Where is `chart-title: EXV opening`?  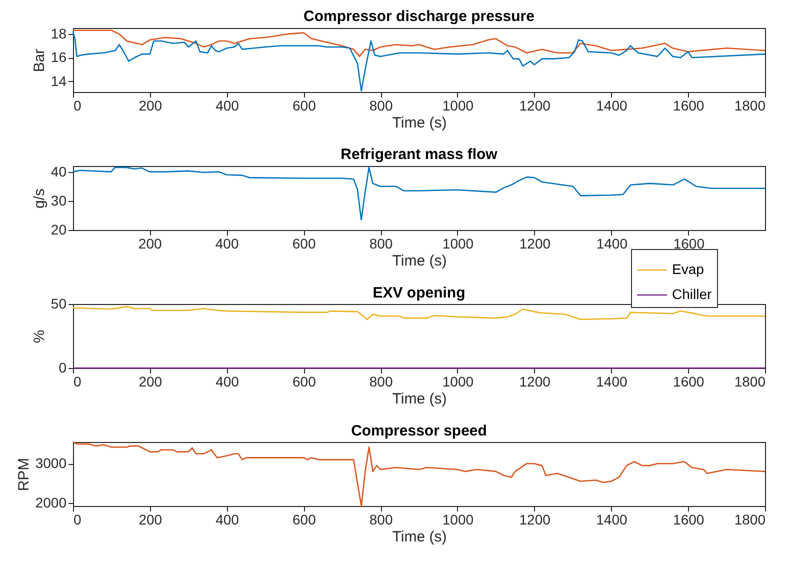
chart-title: EXV opening is located at coordinates (419, 293).